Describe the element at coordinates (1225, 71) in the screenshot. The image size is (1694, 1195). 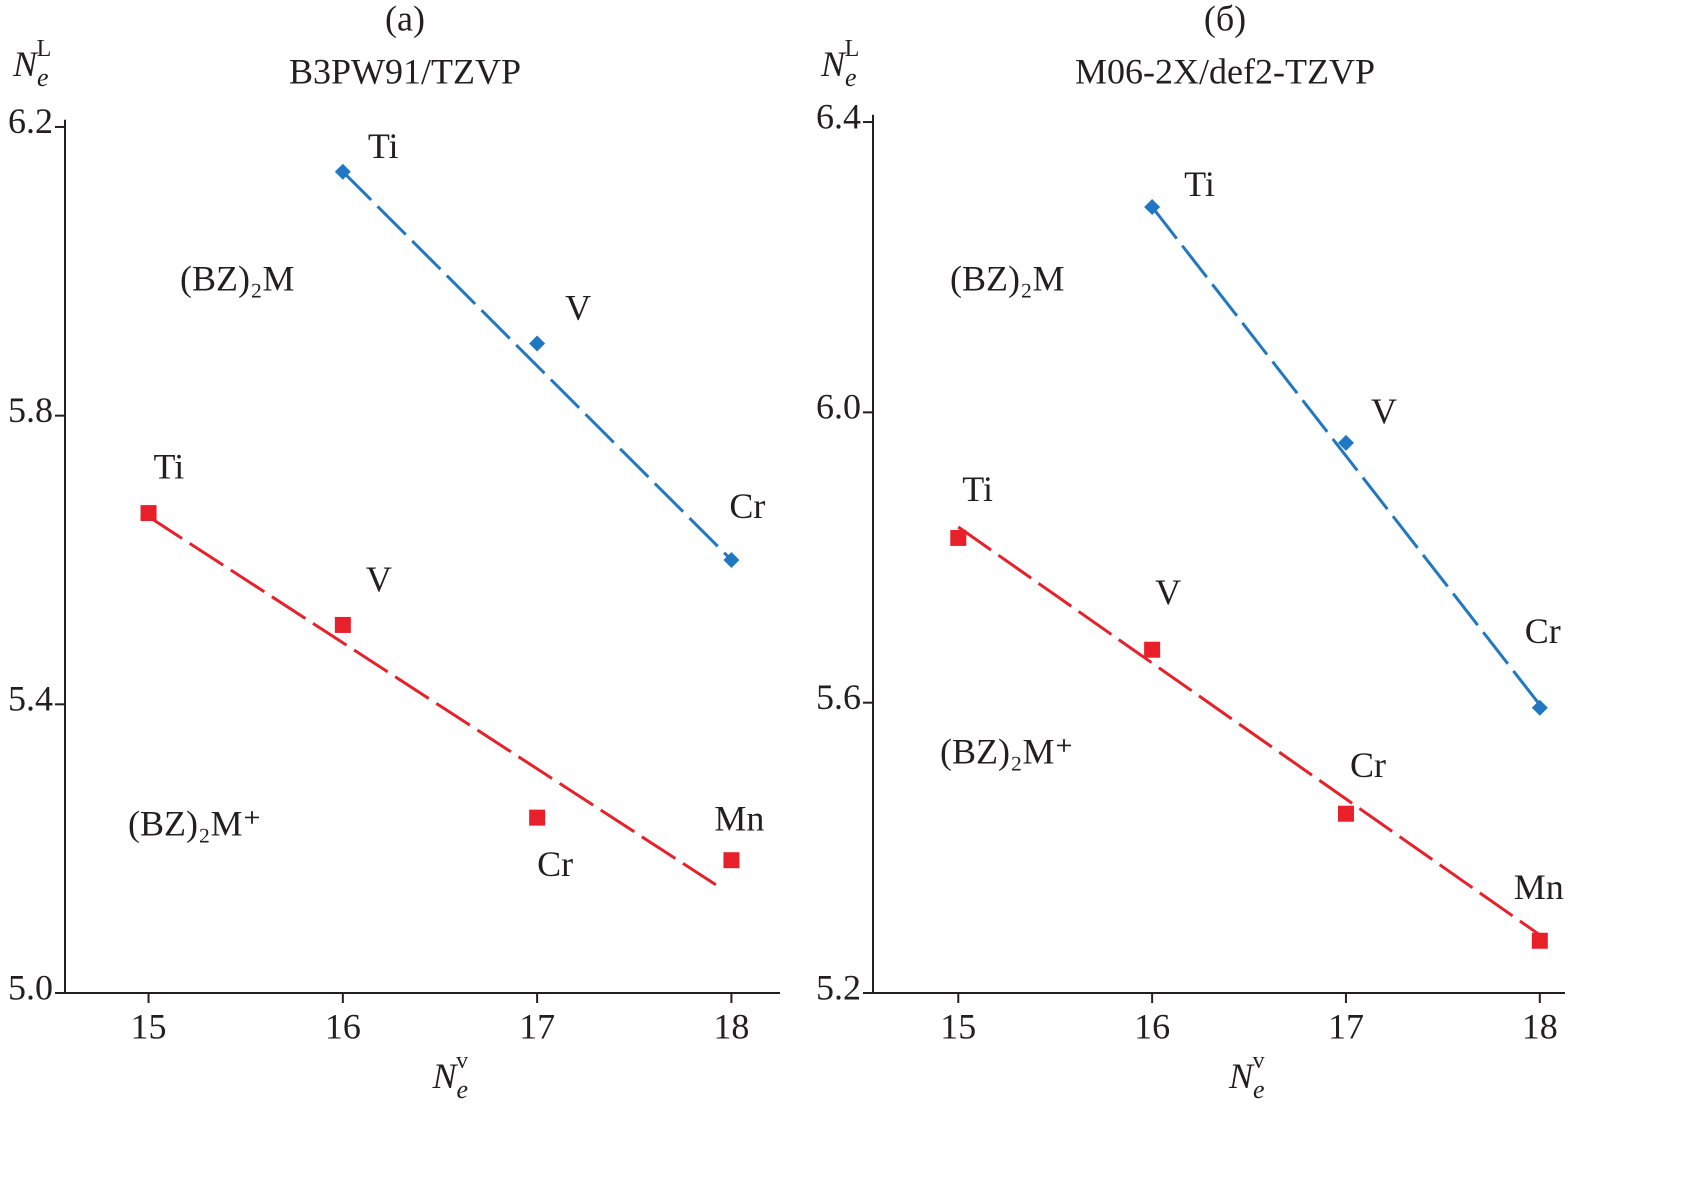
I see `chart-title: M06-2X/def2-TZVP` at that location.